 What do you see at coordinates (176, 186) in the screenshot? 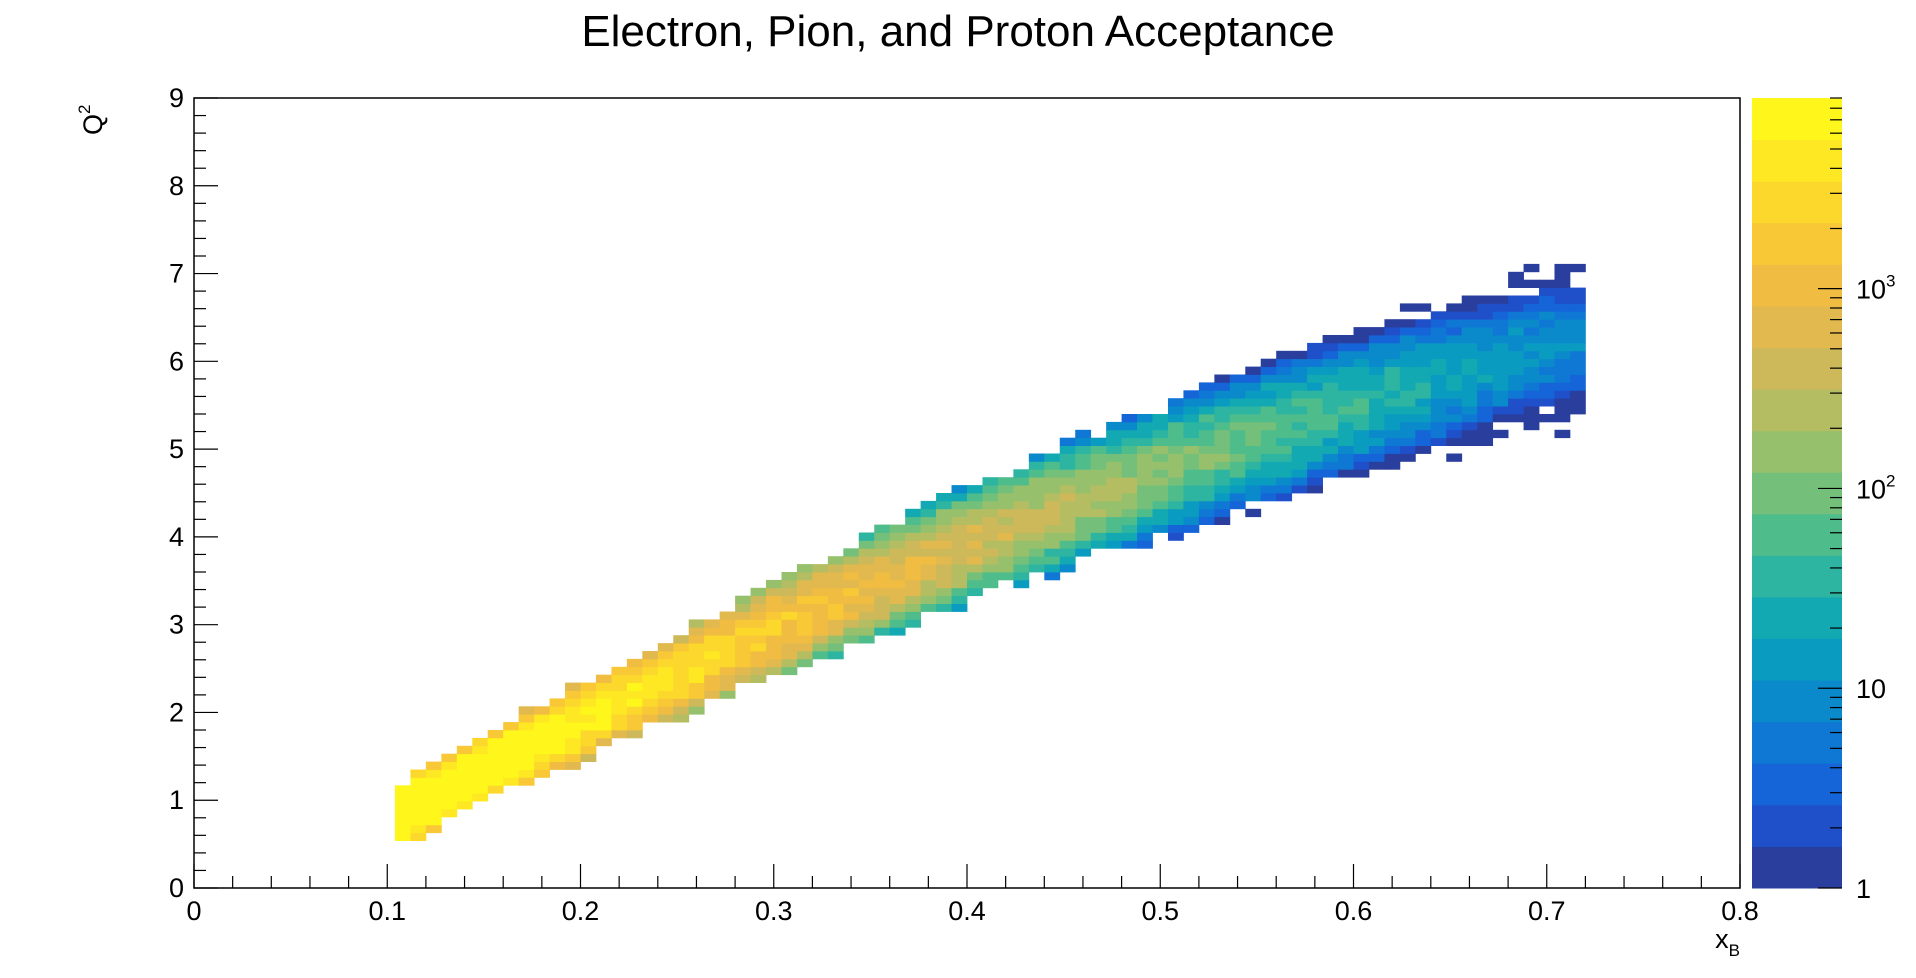
I see `y-tick-label: 8` at bounding box center [176, 186].